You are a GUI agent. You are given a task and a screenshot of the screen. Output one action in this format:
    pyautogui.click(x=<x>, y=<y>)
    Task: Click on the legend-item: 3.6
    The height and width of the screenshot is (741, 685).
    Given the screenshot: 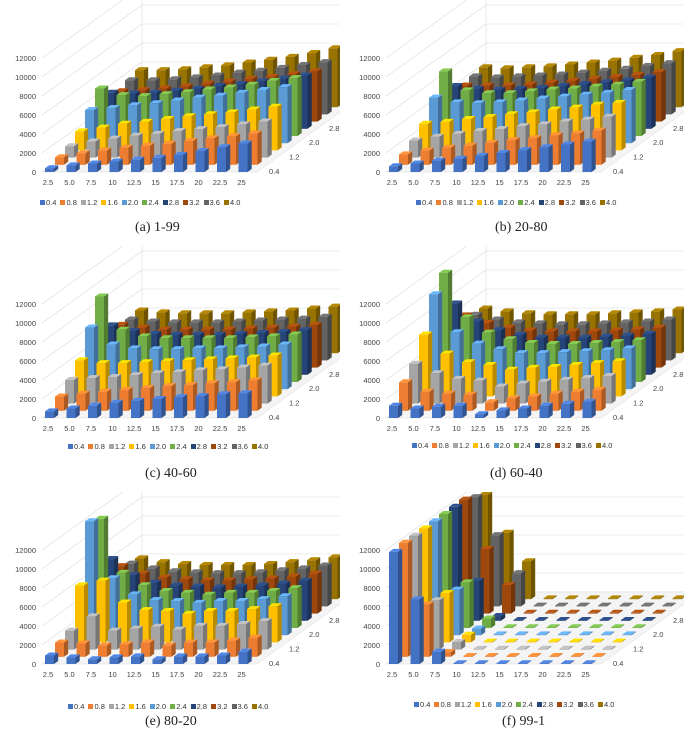 What is the action you would take?
    pyautogui.click(x=585, y=704)
    